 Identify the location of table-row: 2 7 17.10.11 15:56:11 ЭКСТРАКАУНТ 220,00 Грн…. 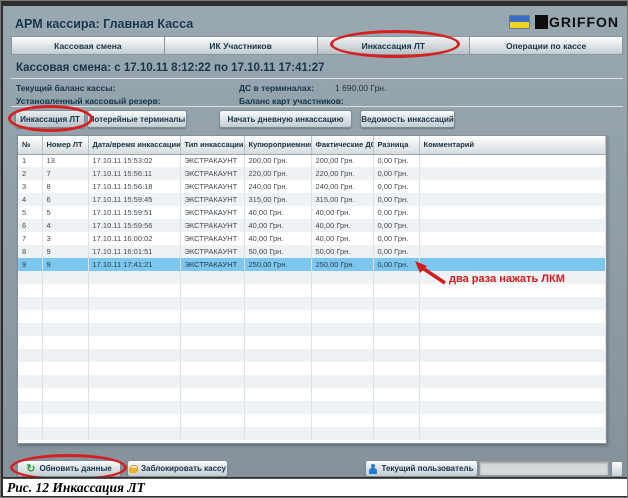
(312, 173).